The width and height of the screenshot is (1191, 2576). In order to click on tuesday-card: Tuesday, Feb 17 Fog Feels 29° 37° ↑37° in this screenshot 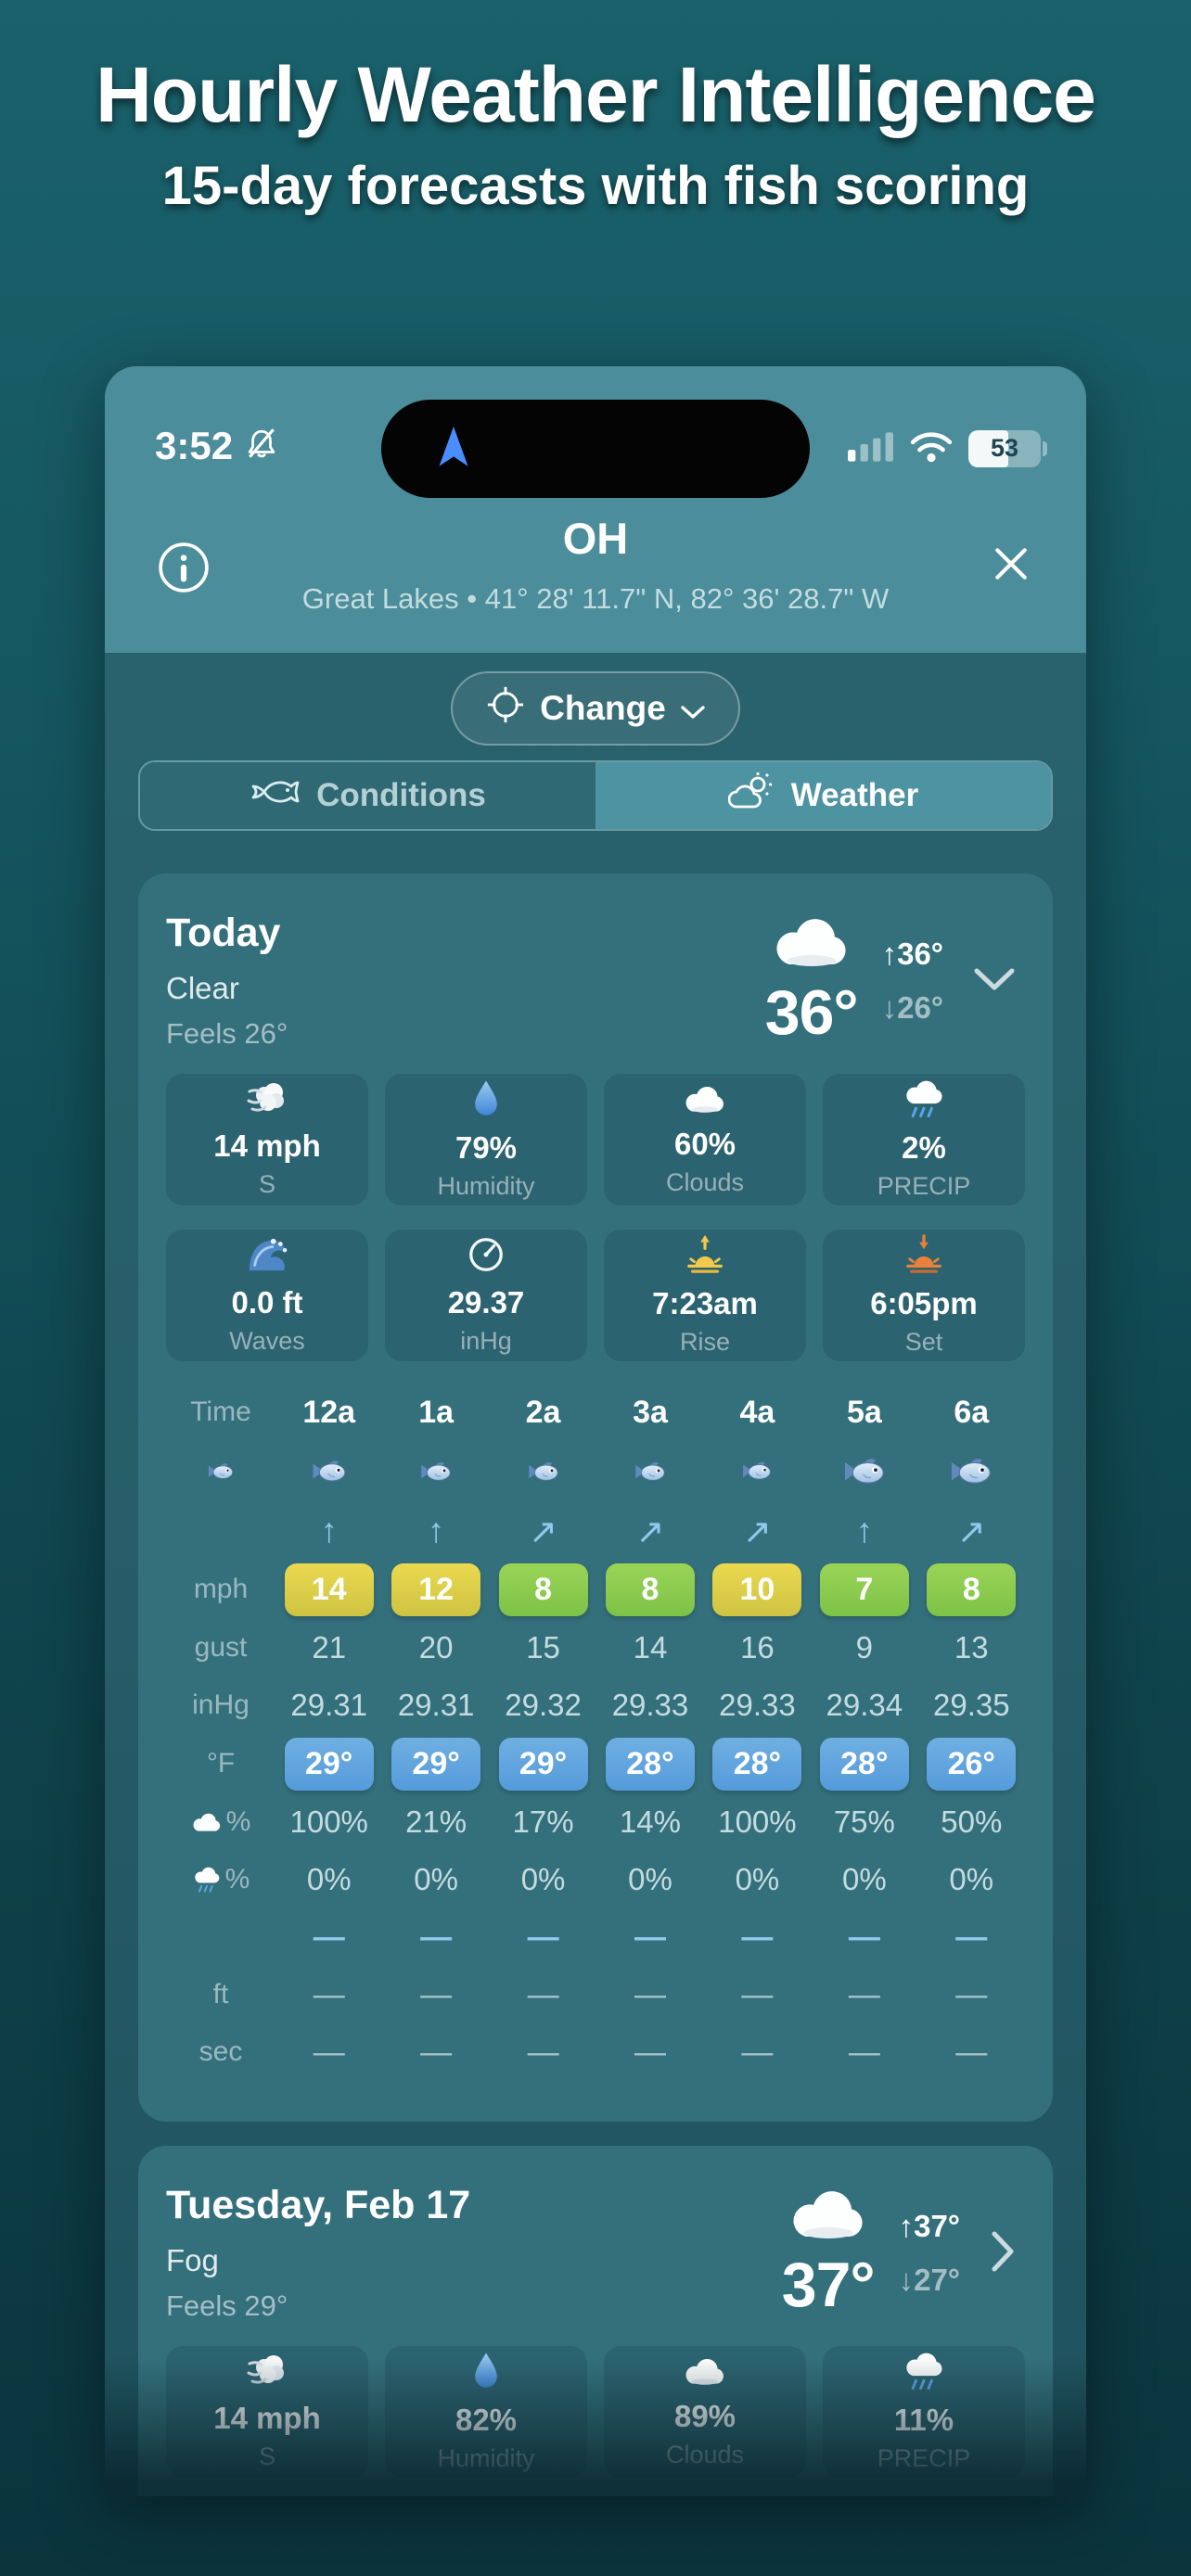, I will do `click(595, 2321)`.